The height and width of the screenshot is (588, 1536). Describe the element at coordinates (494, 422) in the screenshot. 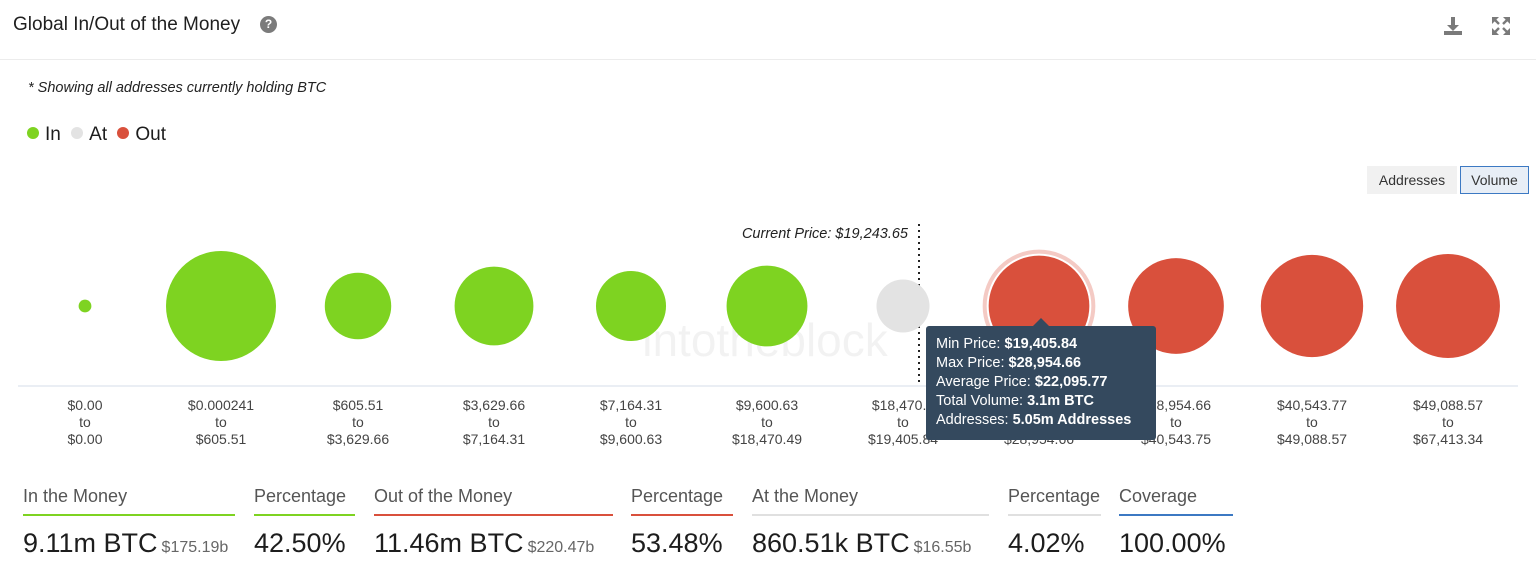

I see `bucket-range-label: $3,629.66 to $7,164.31` at that location.